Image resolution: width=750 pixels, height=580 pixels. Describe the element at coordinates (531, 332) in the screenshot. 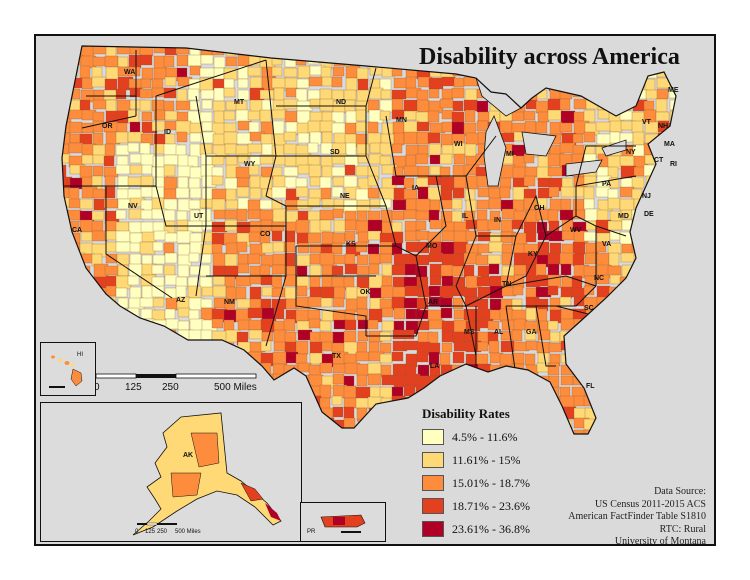

I see `state-label-ga: GA` at that location.